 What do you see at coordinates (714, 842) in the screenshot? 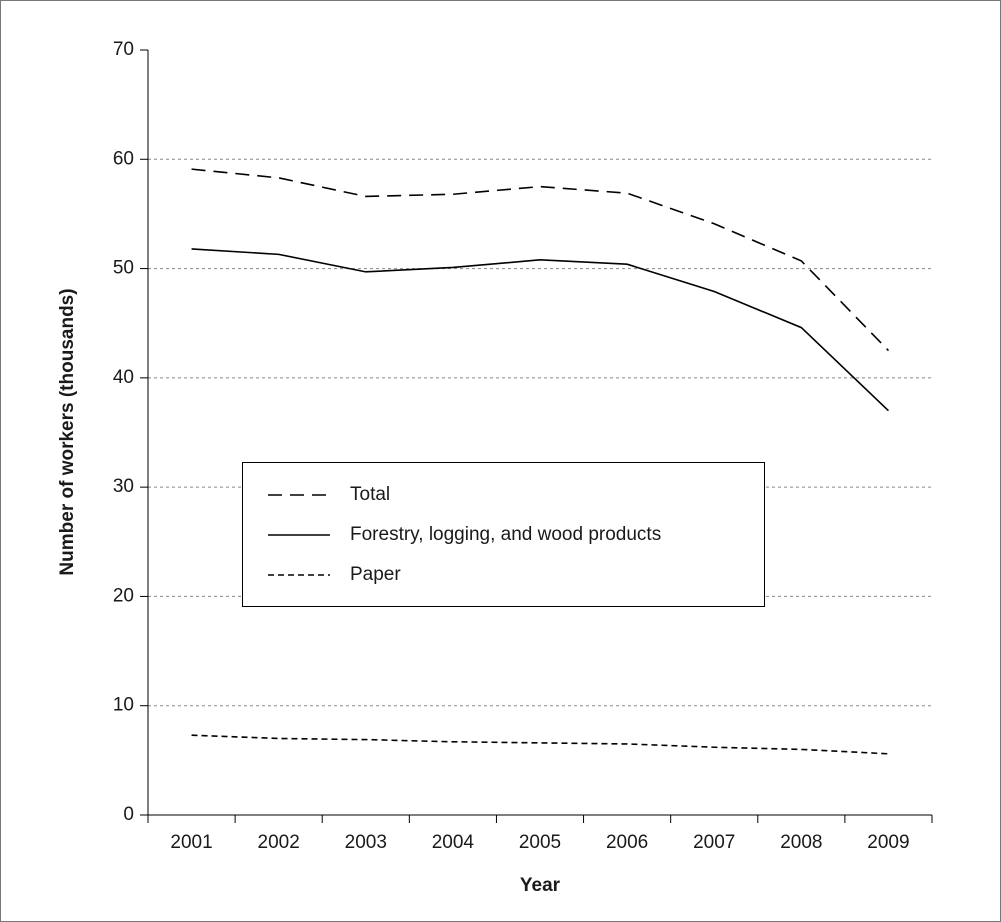
I see `x-tick-label: 2007` at bounding box center [714, 842].